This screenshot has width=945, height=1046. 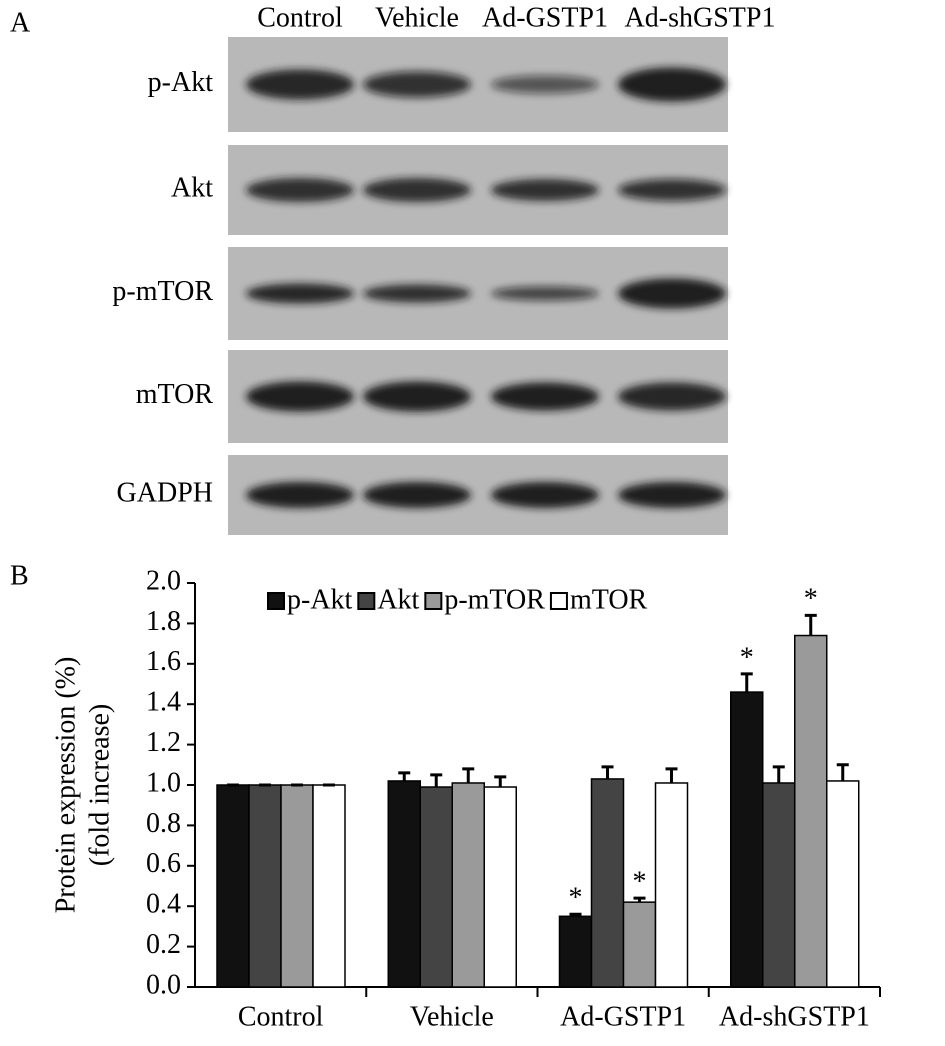 What do you see at coordinates (300, 17) in the screenshot?
I see `lane-label: Control` at bounding box center [300, 17].